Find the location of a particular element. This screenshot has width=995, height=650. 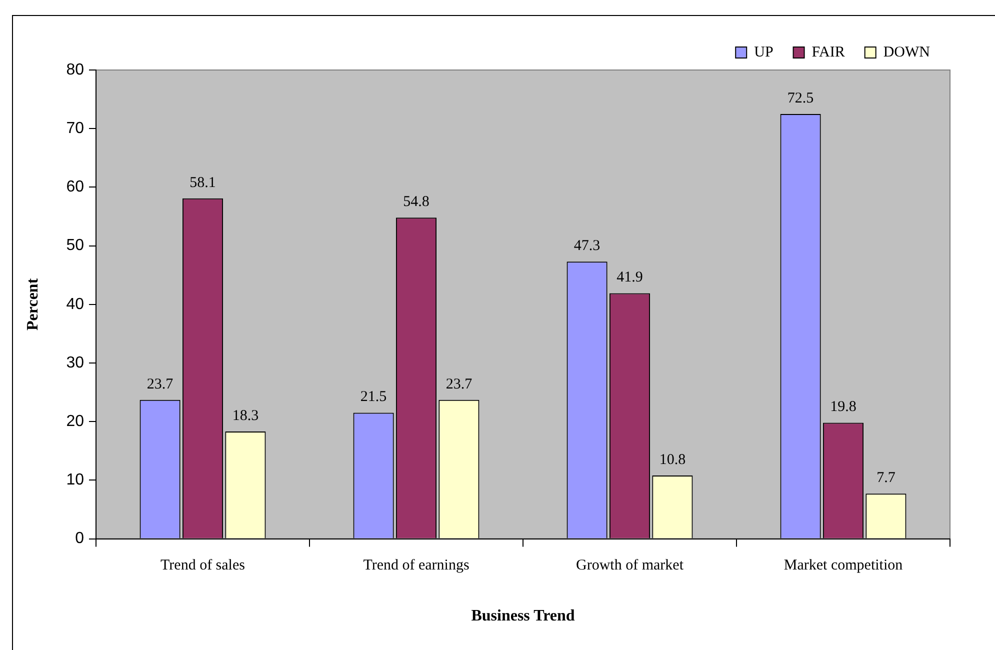

y-axis-title: Percent is located at coordinates (33, 304).